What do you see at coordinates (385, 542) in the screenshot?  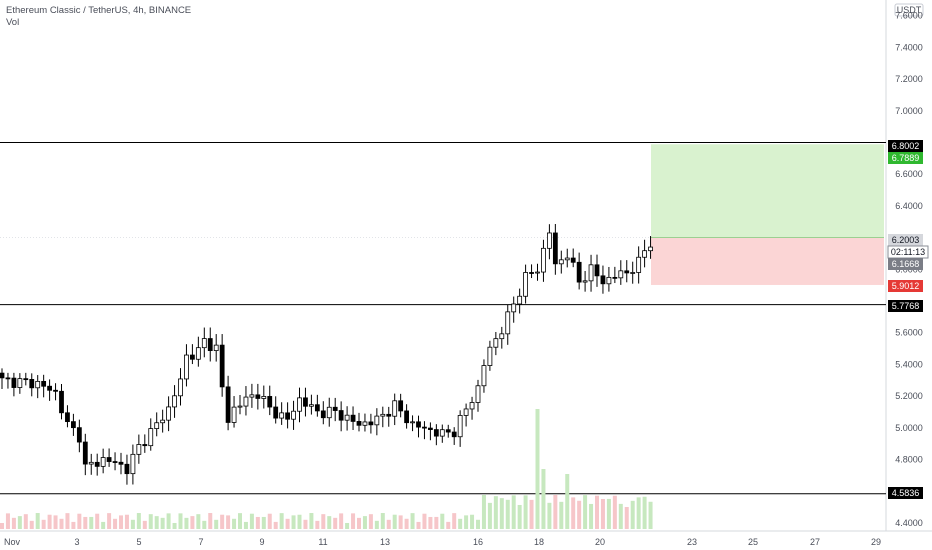 I see `time-tick: 13` at bounding box center [385, 542].